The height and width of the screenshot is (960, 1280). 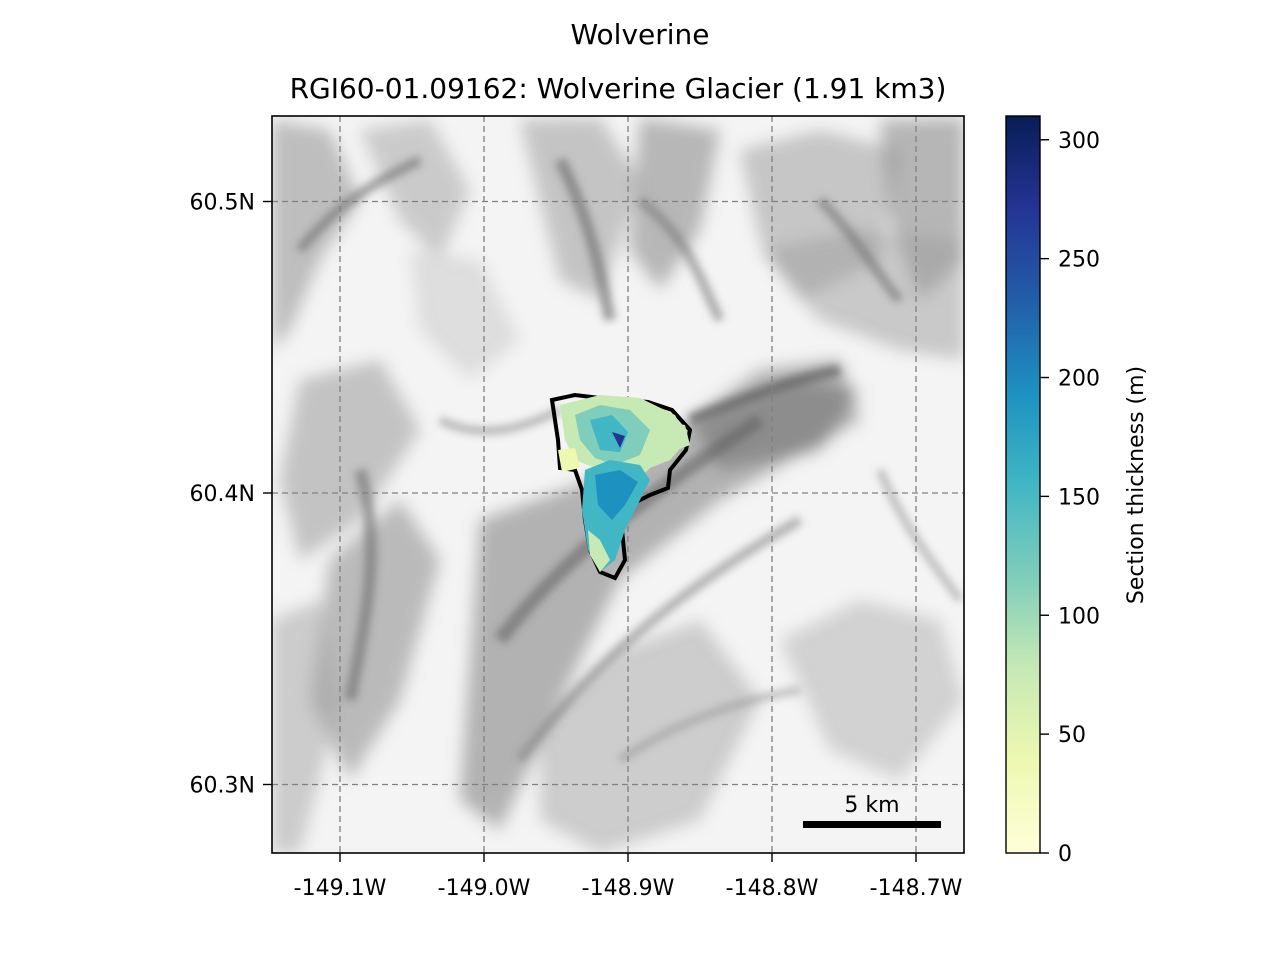 What do you see at coordinates (1079, 260) in the screenshot?
I see `colorbar-tick-label-5: 250` at bounding box center [1079, 260].